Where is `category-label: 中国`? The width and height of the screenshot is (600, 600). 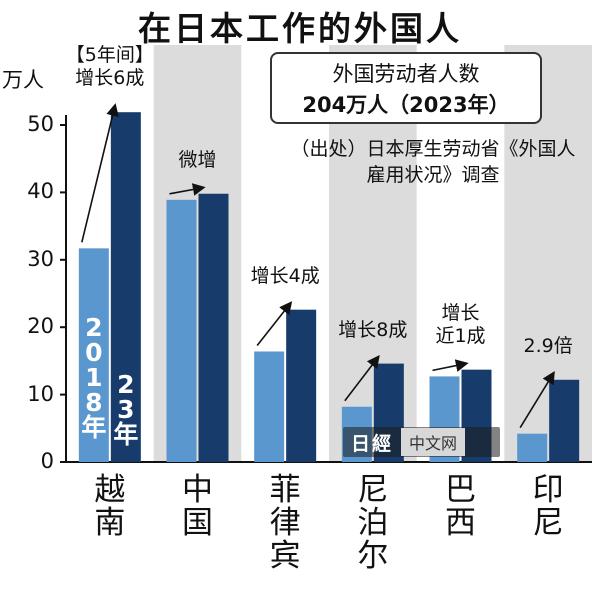
category-label: 中国 is located at coordinates (197, 506).